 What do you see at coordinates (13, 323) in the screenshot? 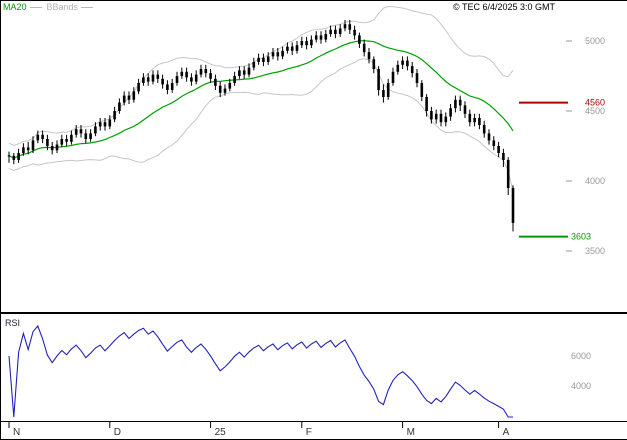
I see `rsi-panel-label: RSI` at bounding box center [13, 323].